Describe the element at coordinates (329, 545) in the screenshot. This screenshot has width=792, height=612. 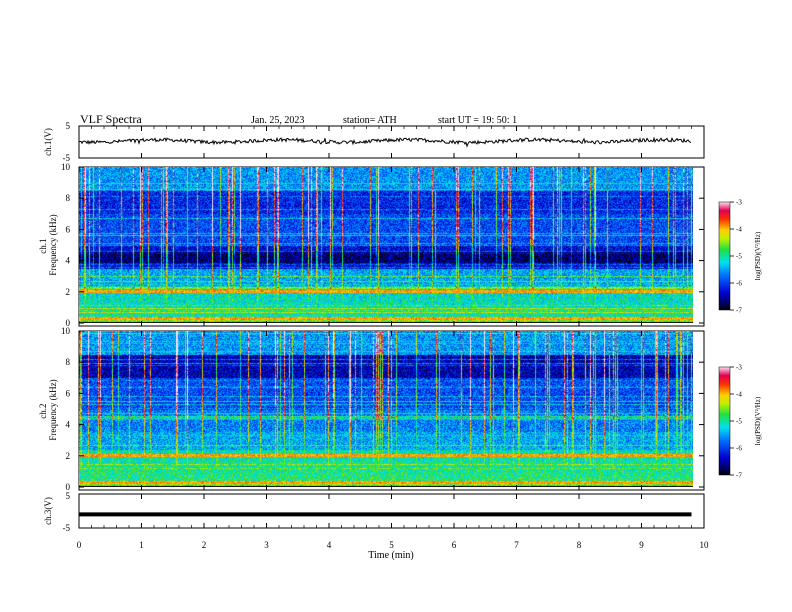
I see `xtick-label: 4` at that location.